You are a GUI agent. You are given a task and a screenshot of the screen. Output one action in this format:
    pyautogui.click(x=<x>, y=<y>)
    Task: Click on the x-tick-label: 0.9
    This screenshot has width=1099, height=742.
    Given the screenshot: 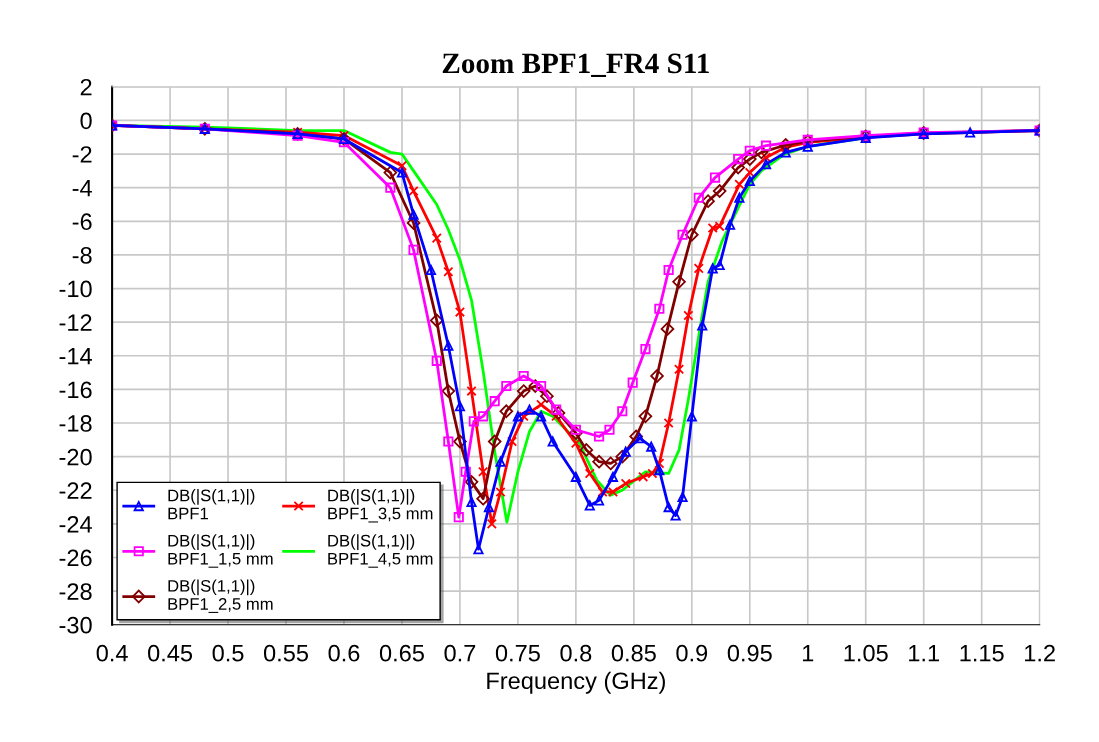 What is the action you would take?
    pyautogui.click(x=692, y=653)
    